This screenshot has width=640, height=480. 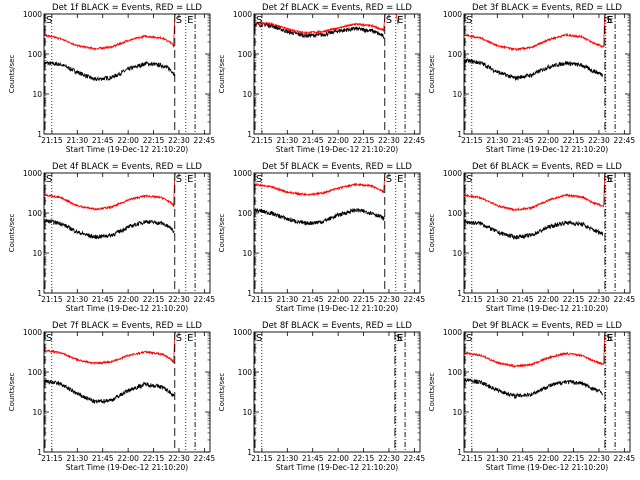 What do you see at coordinates (547, 326) in the screenshot?
I see `panel-title: Det 9f BLACK = Events, RED = LLD` at bounding box center [547, 326].